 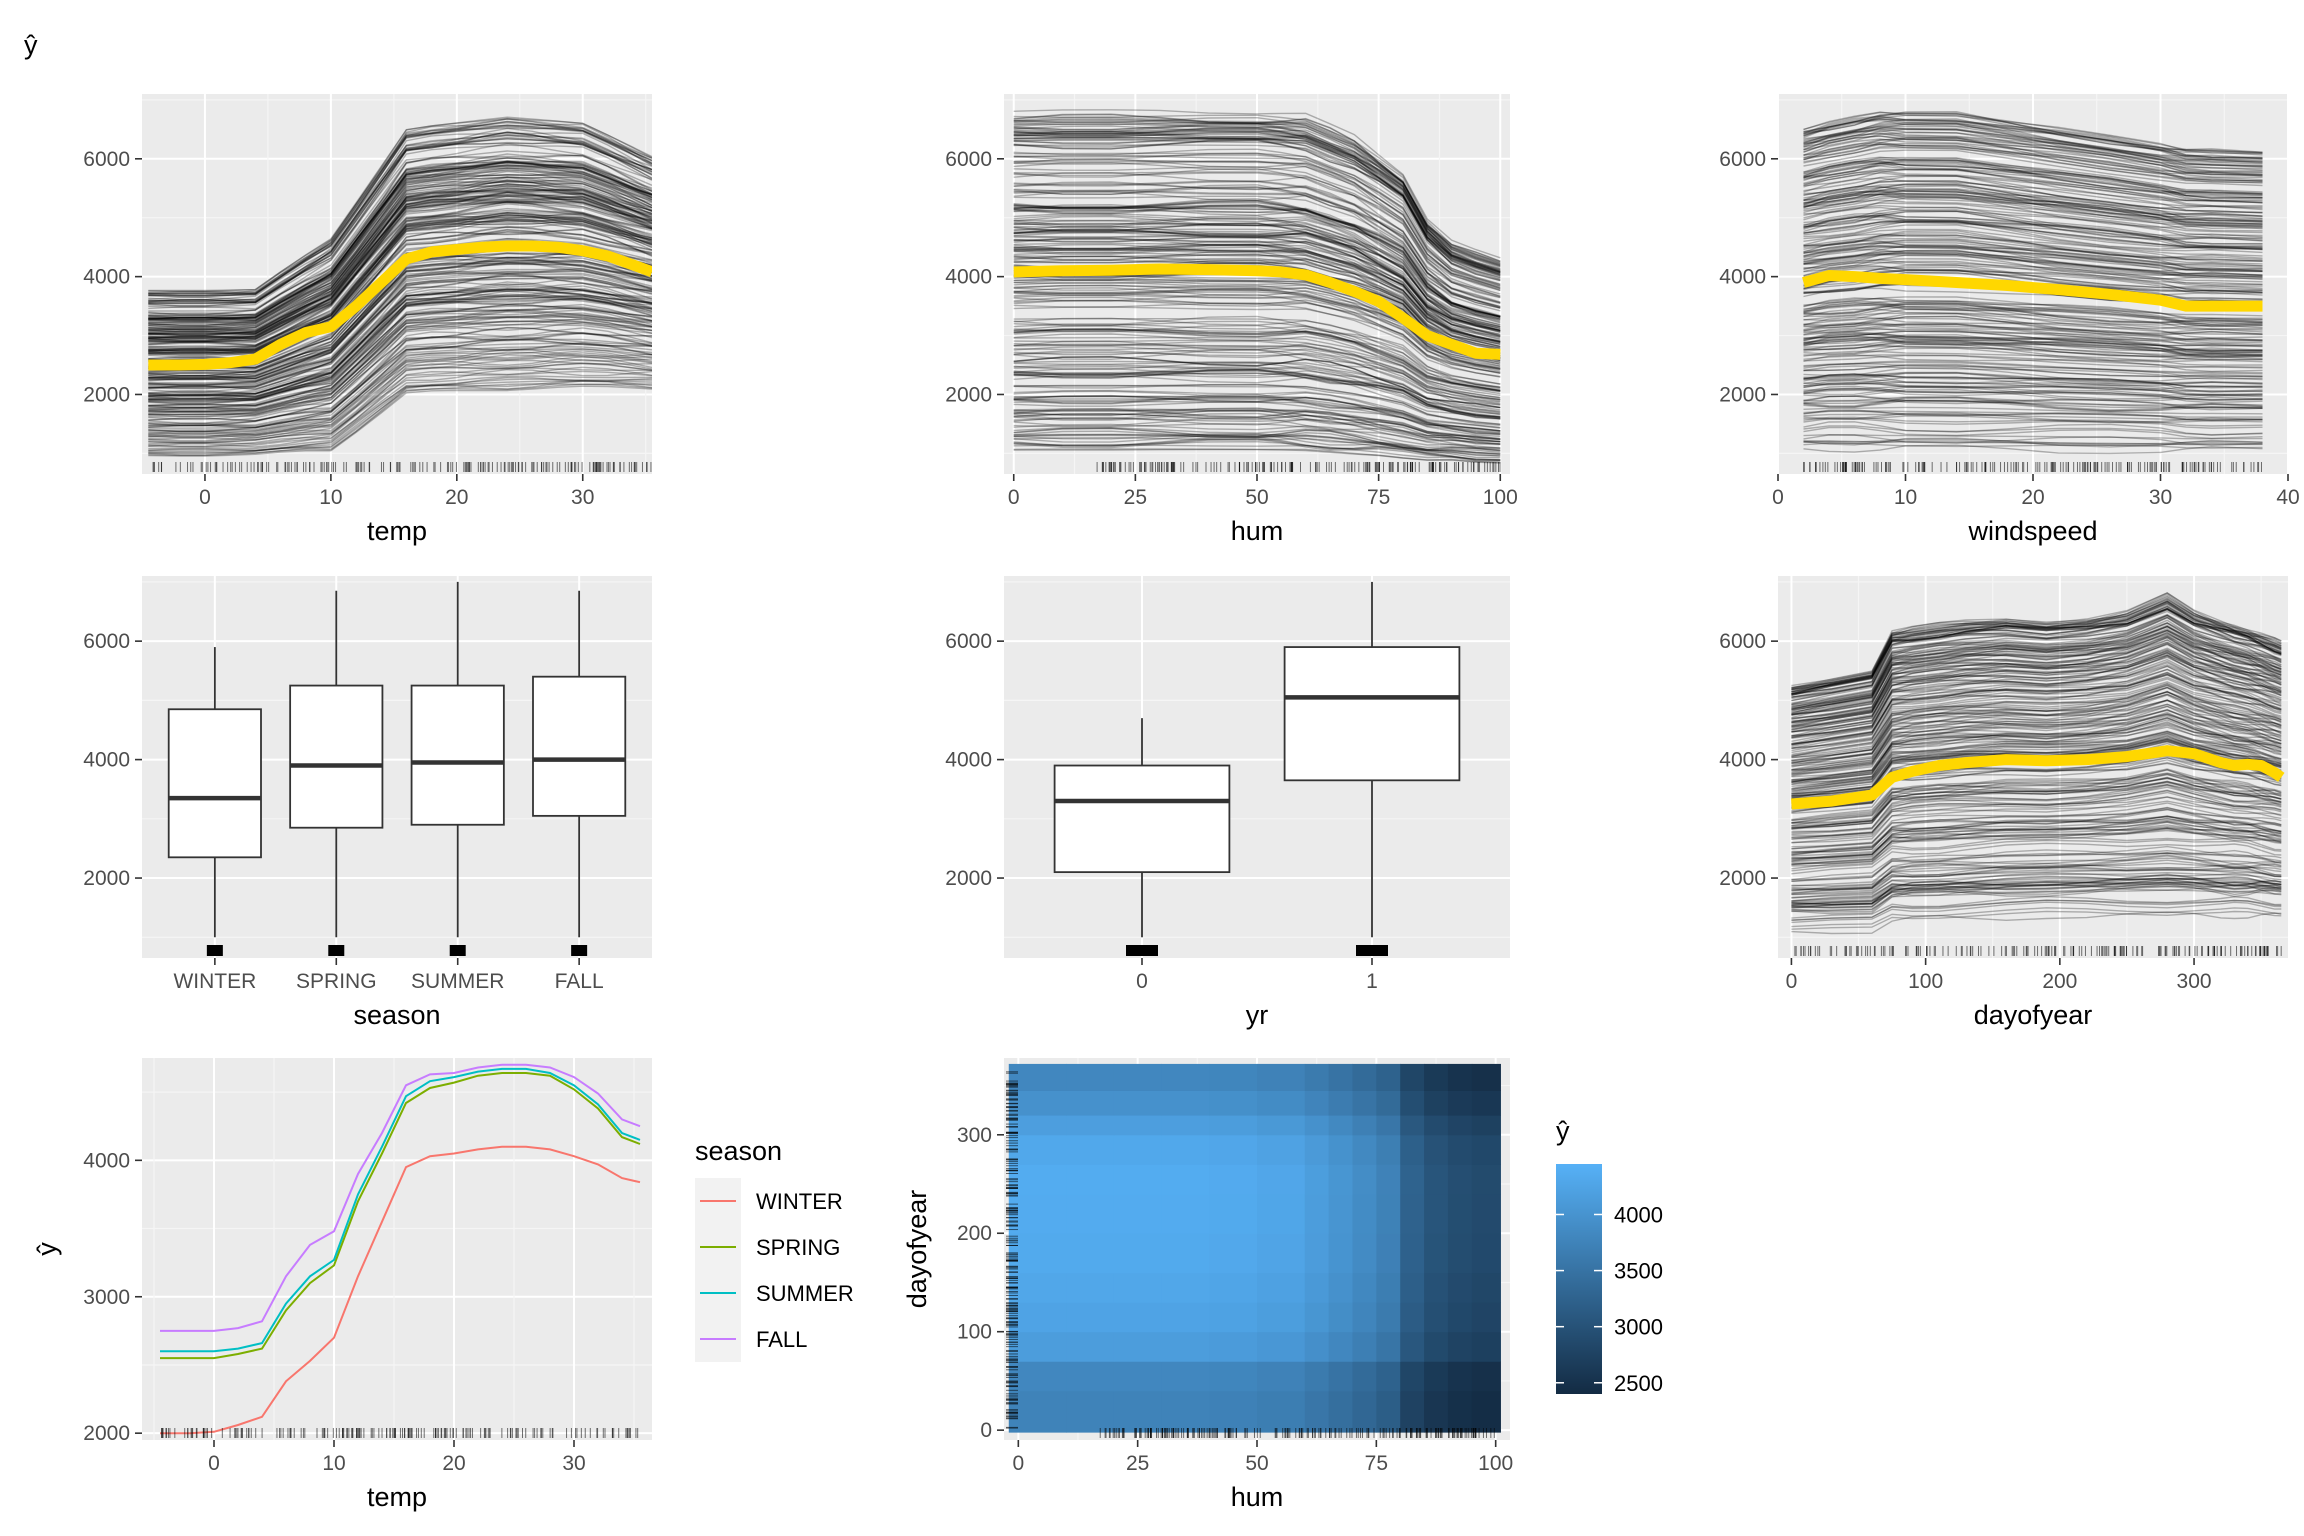 I want to click on legend-label: SUMMER, so click(x=805, y=1293).